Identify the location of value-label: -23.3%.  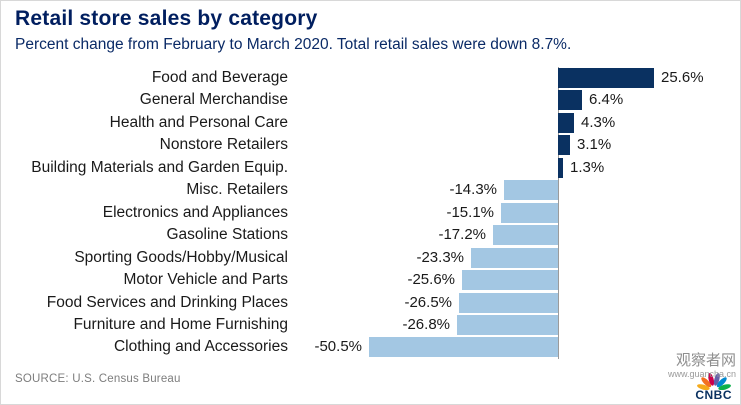
(440, 257).